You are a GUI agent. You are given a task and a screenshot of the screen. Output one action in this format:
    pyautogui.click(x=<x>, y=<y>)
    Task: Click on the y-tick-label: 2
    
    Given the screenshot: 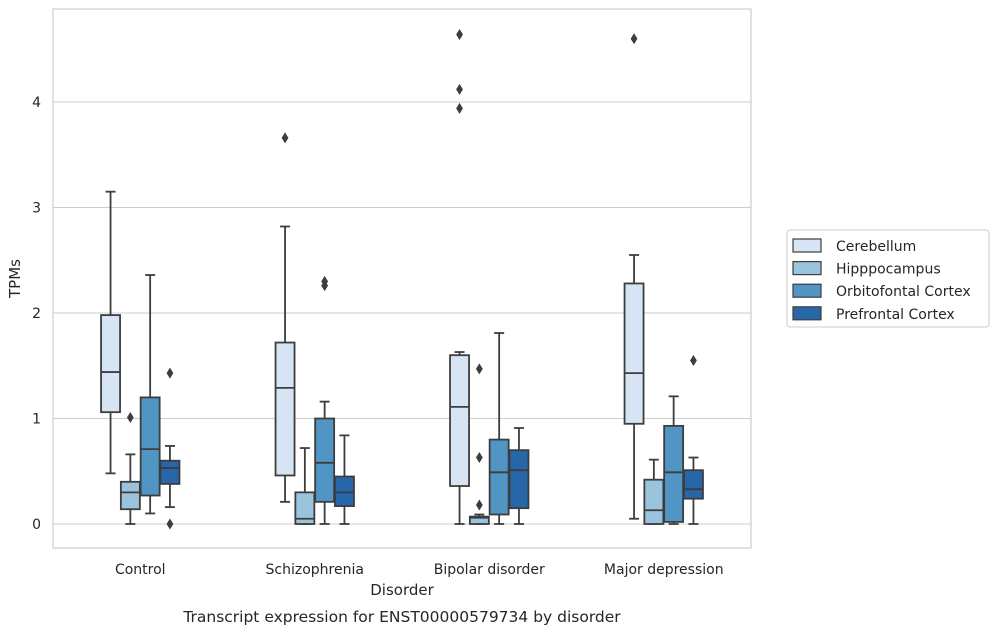 What is the action you would take?
    pyautogui.click(x=36, y=314)
    